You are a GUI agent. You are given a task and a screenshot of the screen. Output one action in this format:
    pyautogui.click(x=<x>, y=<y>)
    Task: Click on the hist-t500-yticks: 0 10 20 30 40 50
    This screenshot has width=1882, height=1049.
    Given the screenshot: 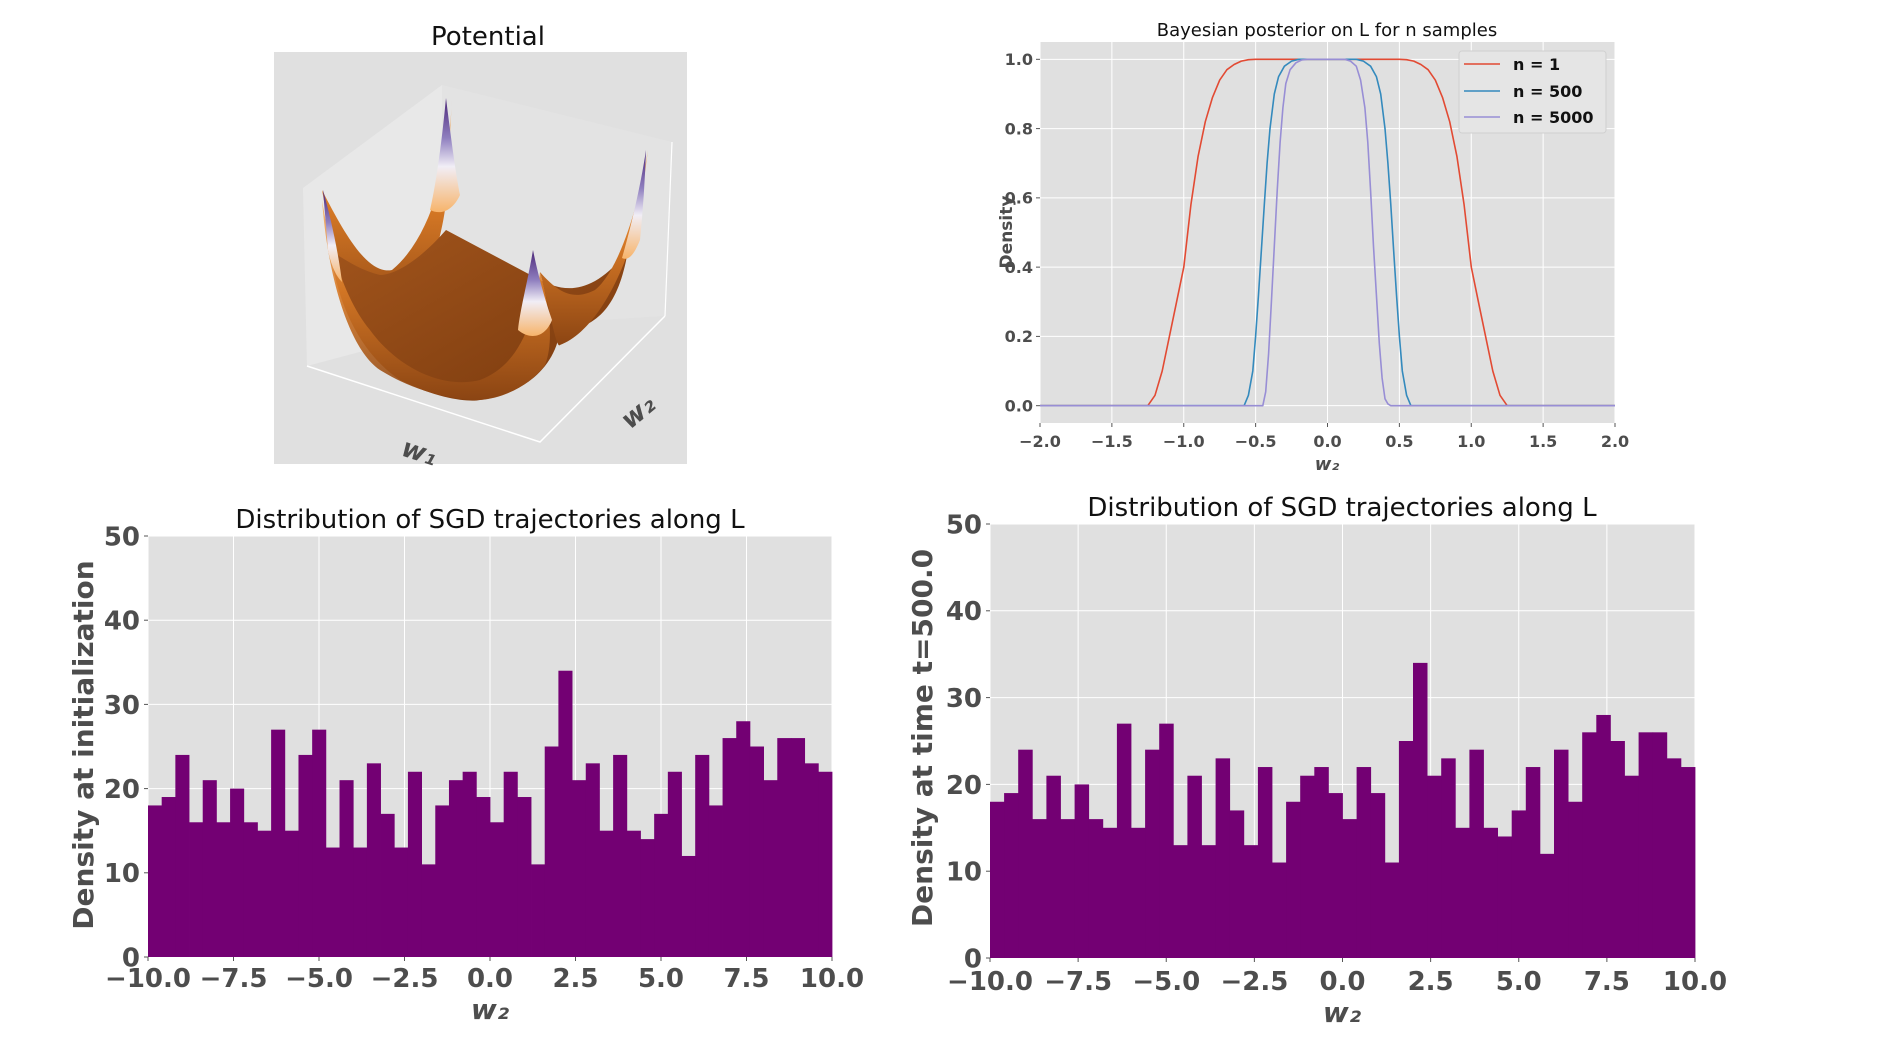 What is the action you would take?
    pyautogui.click(x=968, y=742)
    